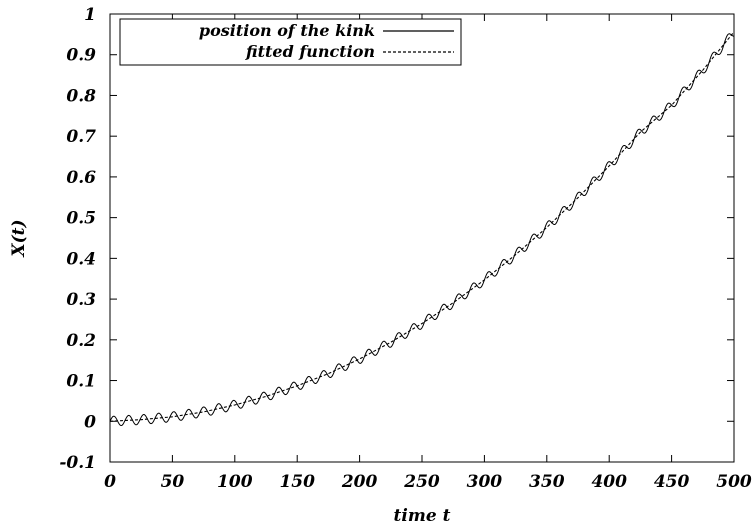 The width and height of the screenshot is (754, 527). I want to click on y-tick-label: 0.5, so click(81, 219).